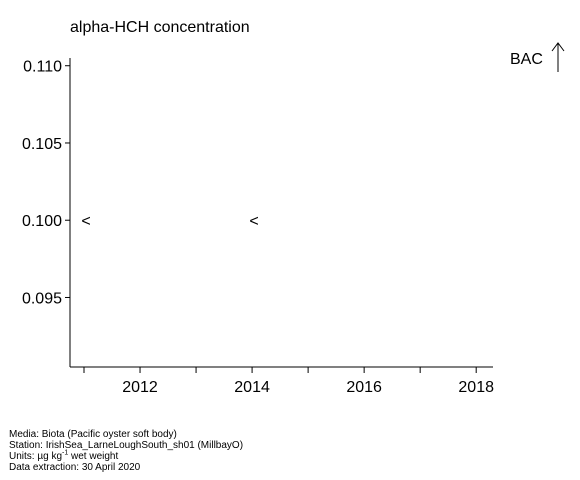 The image size is (580, 480). What do you see at coordinates (558, 57) in the screenshot?
I see `up-arrow-icon` at bounding box center [558, 57].